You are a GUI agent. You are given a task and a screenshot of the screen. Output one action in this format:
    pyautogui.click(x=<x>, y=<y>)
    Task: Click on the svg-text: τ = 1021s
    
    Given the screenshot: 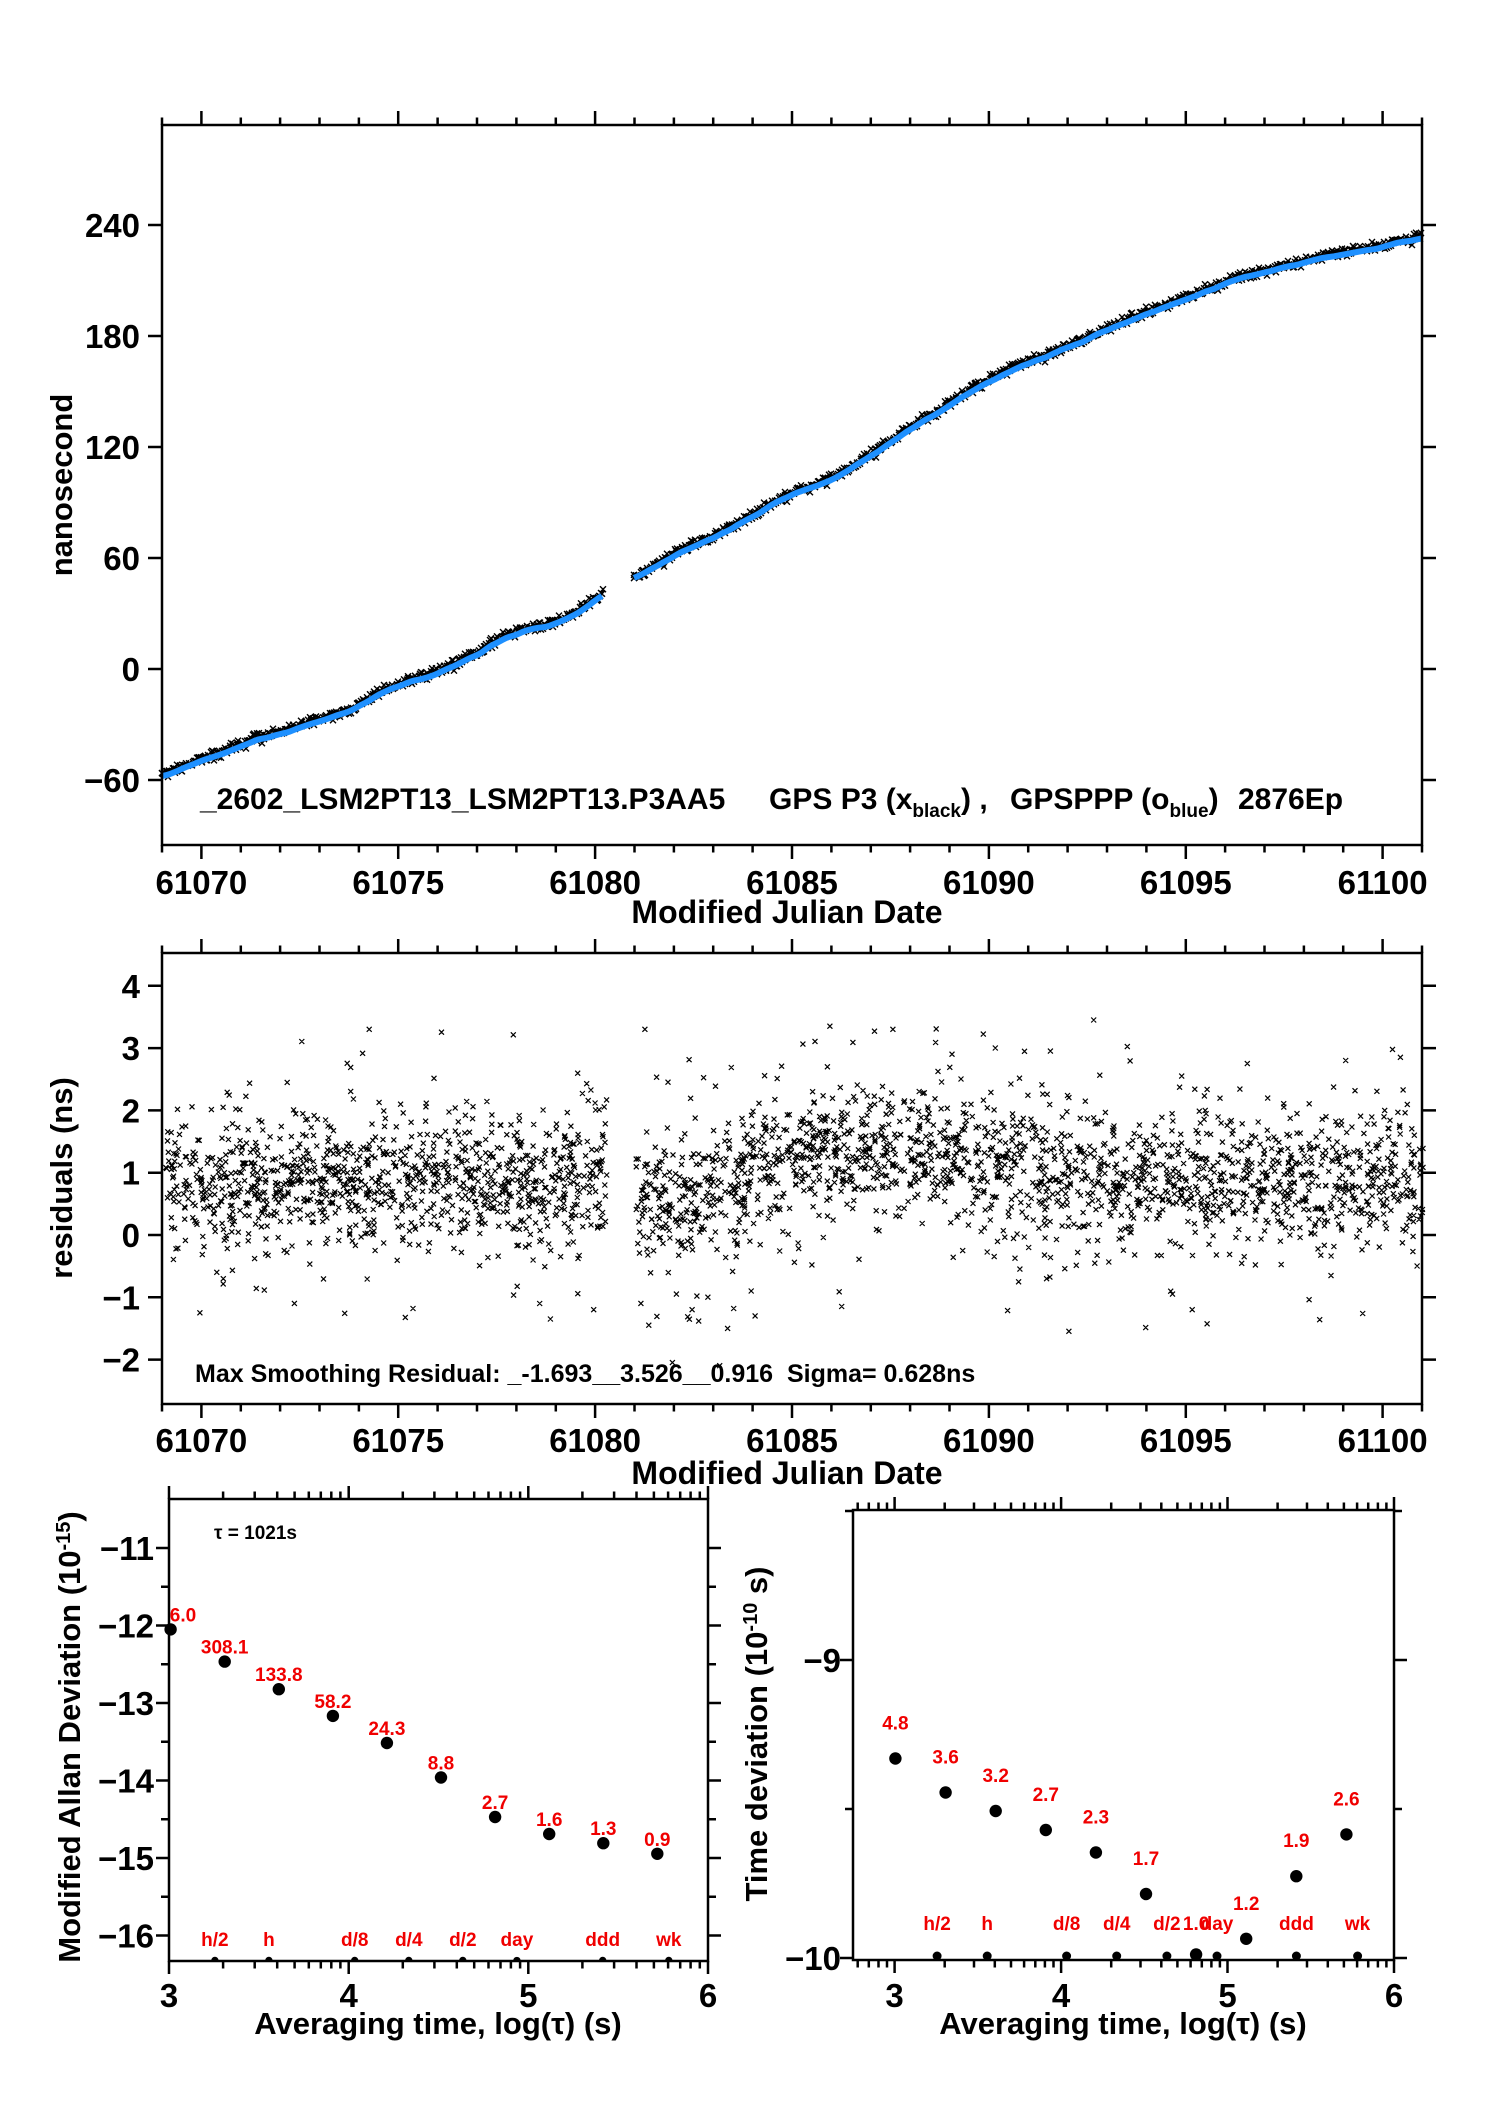 What is the action you would take?
    pyautogui.click(x=255, y=1533)
    